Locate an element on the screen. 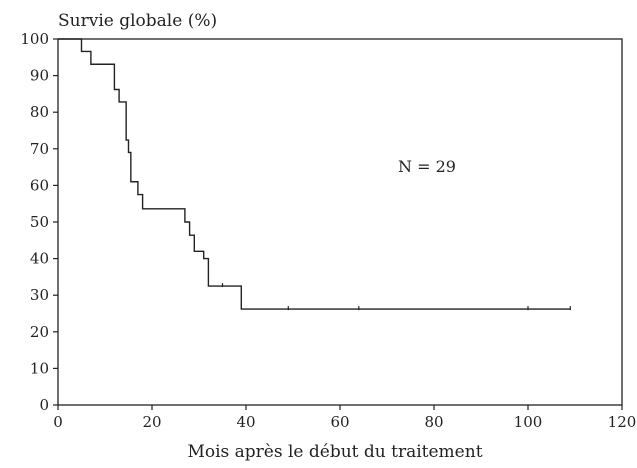 The image size is (637, 468). y-tick-label: 20 is located at coordinates (39, 332).